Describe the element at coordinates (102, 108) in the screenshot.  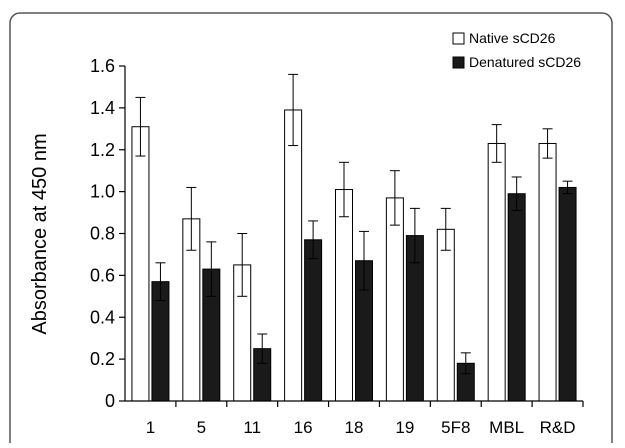
I see `y-tick-label: 1.4` at that location.